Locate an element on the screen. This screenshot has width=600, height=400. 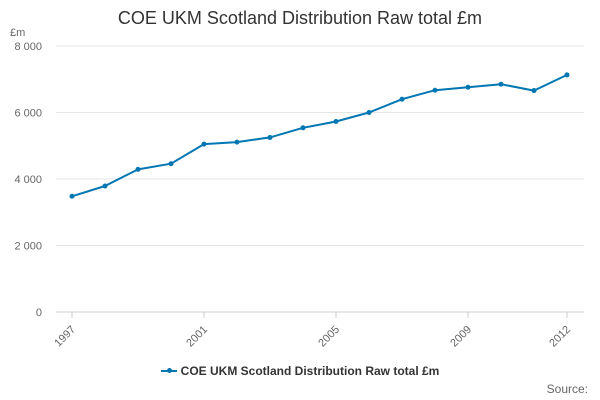
y-axis-unit-label: £m is located at coordinates (17, 33).